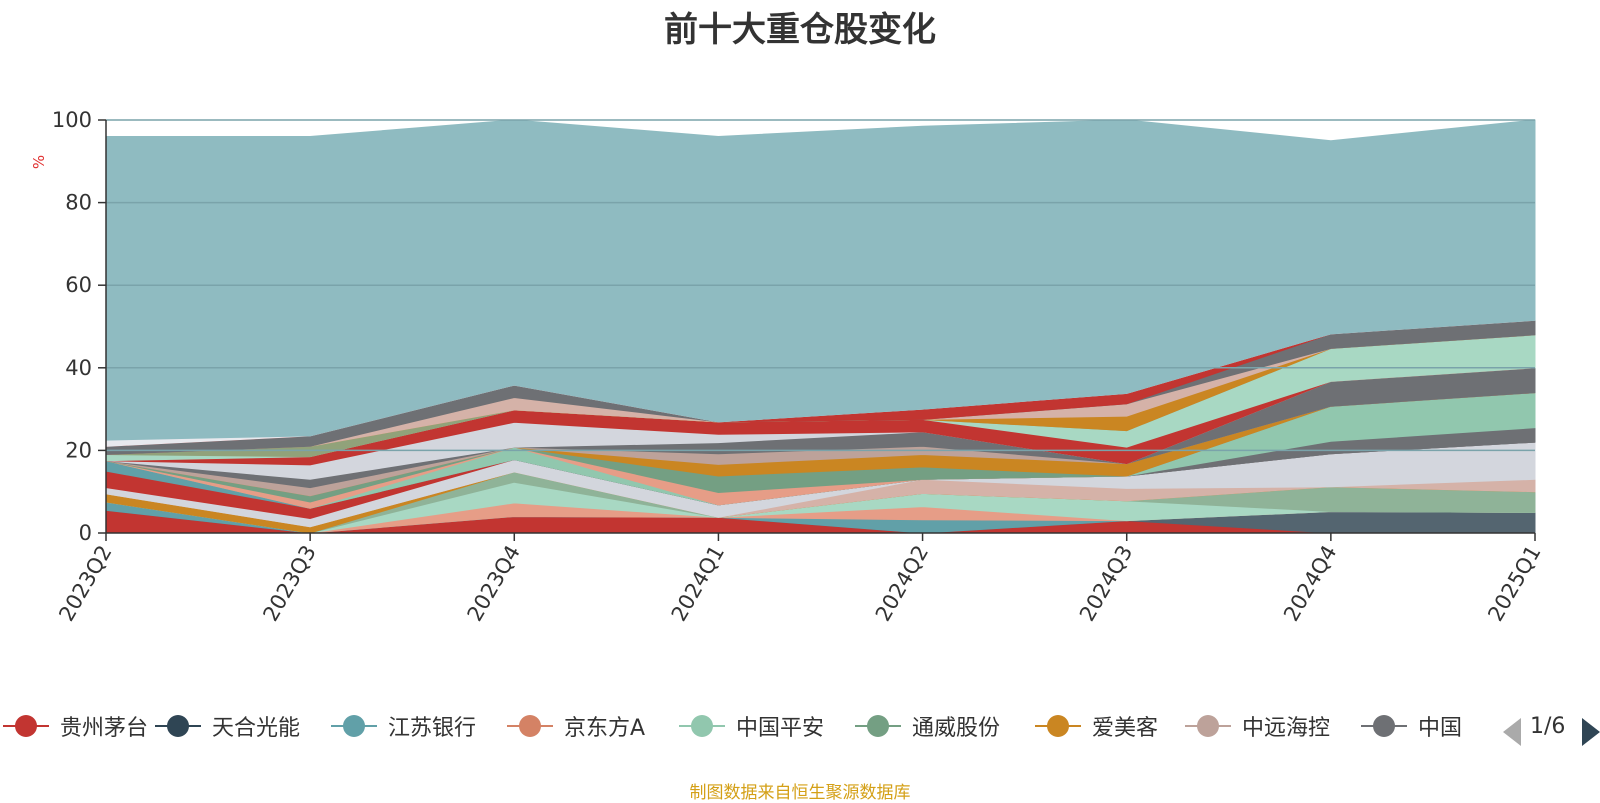  I want to click on legend-item-5: 通威股份, so click(926, 726).